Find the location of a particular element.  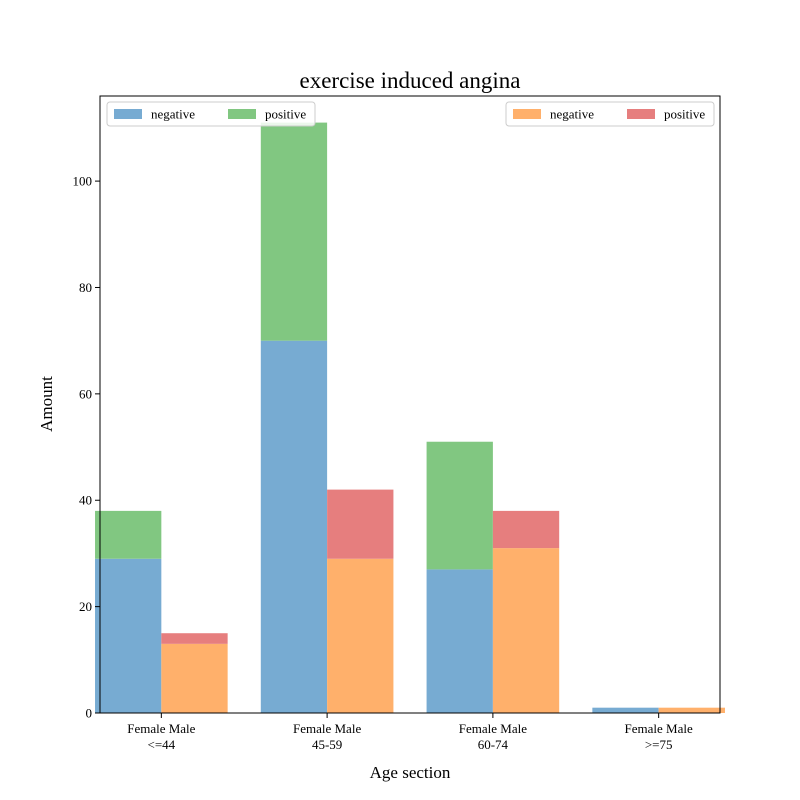

y-tick-label: 80 is located at coordinates (85, 287).